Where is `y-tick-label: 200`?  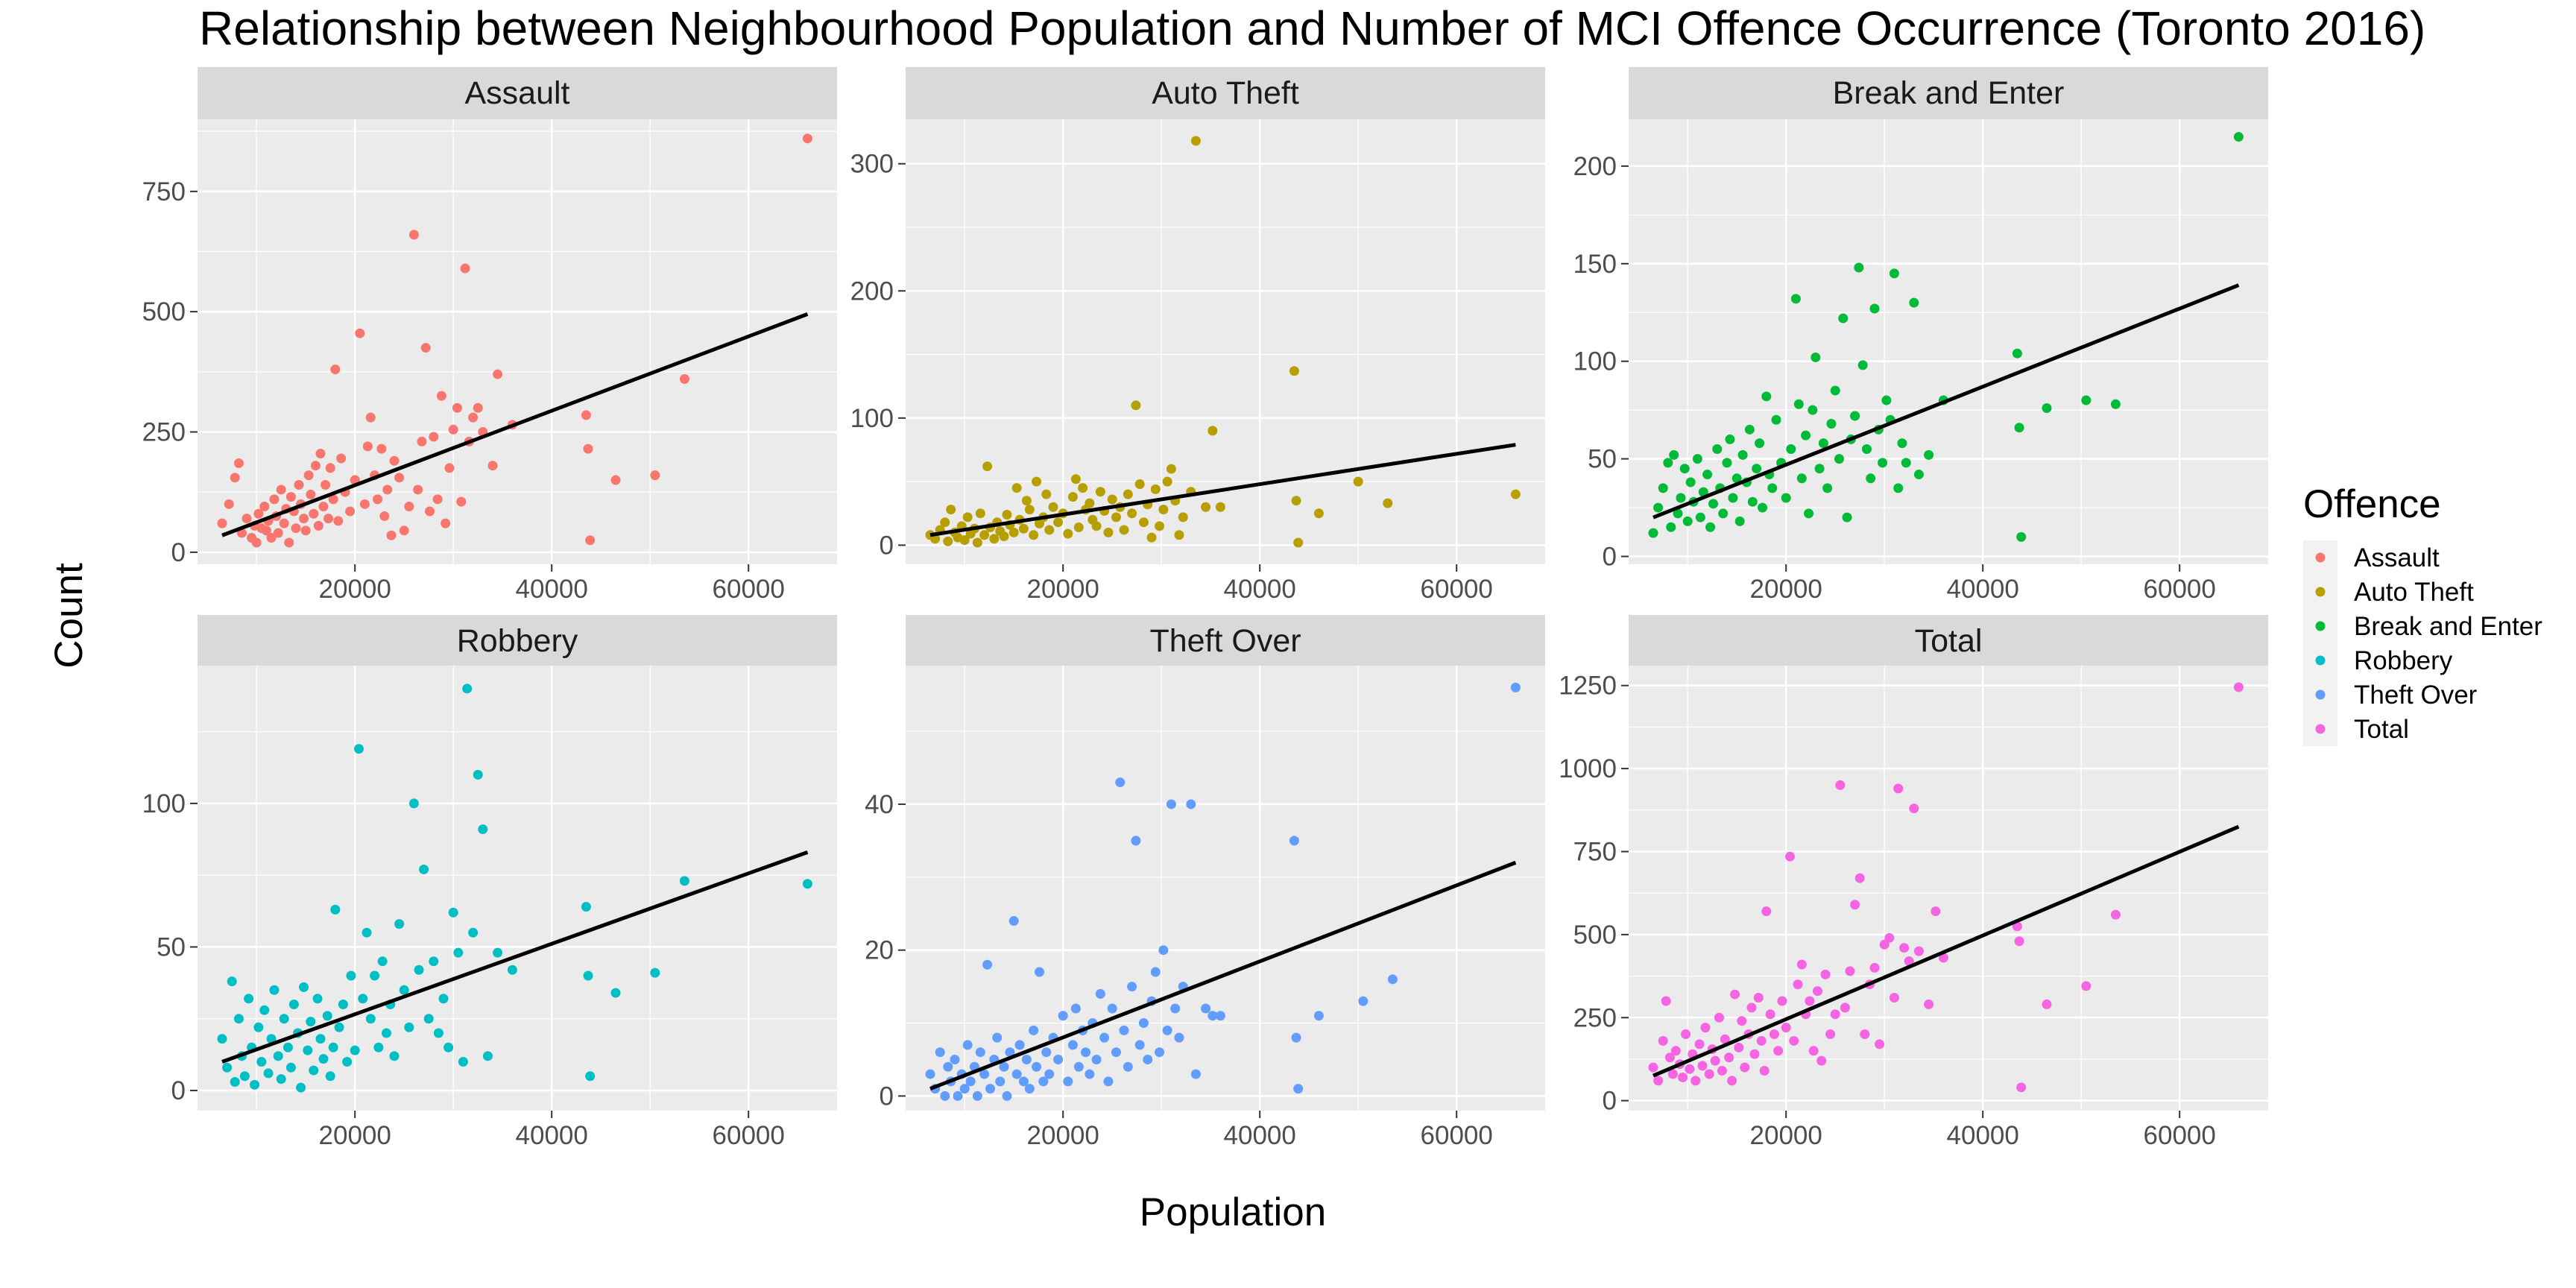 y-tick-label: 200 is located at coordinates (1595, 166).